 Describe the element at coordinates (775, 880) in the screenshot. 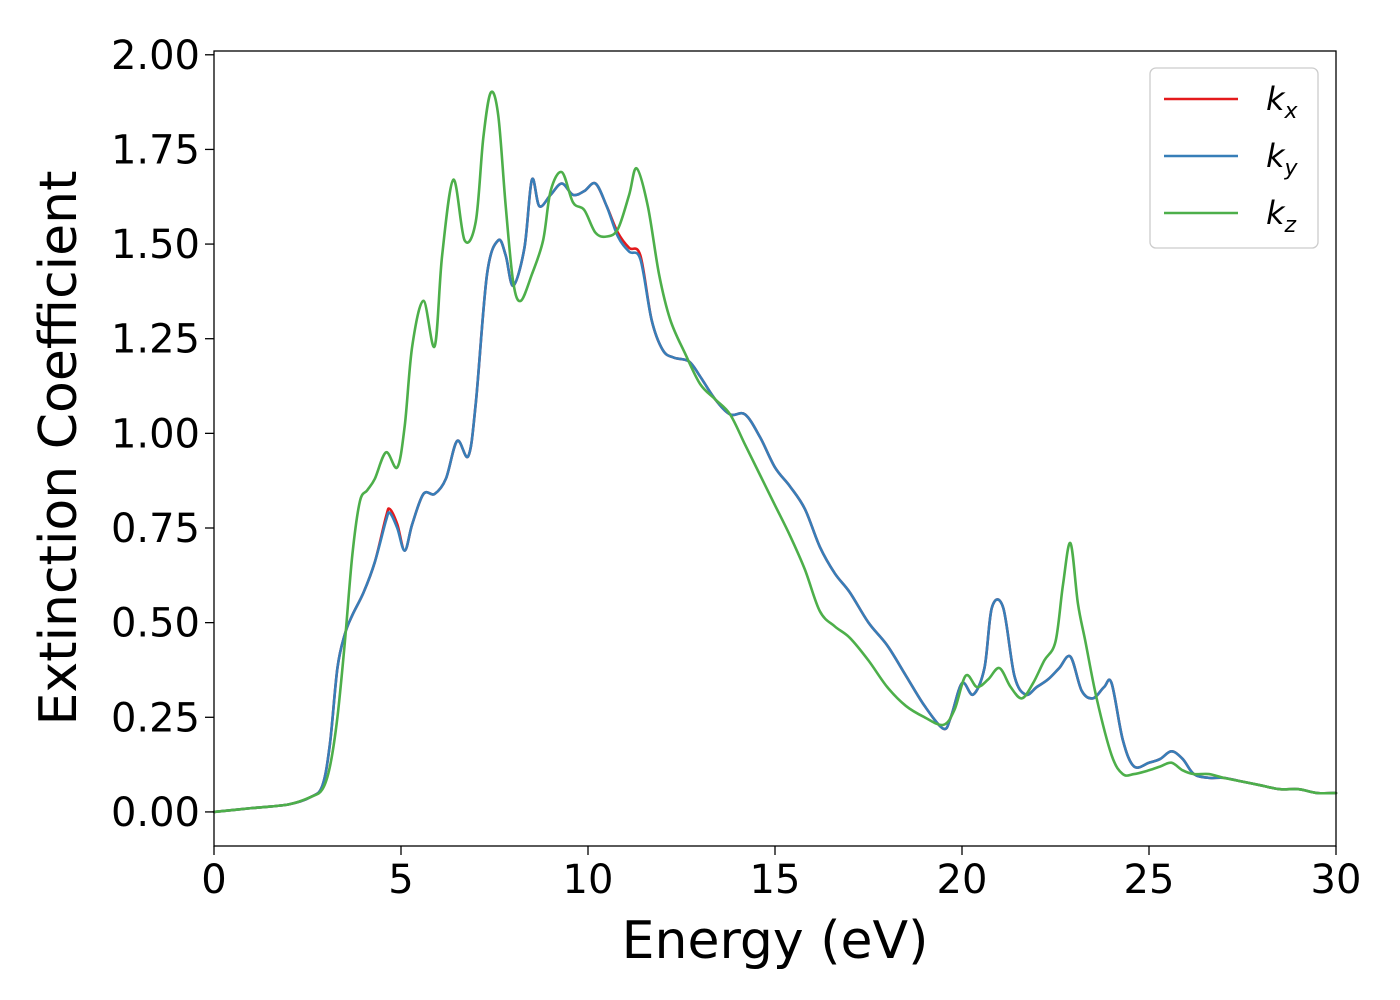

I see `x-tick-label: 15` at that location.